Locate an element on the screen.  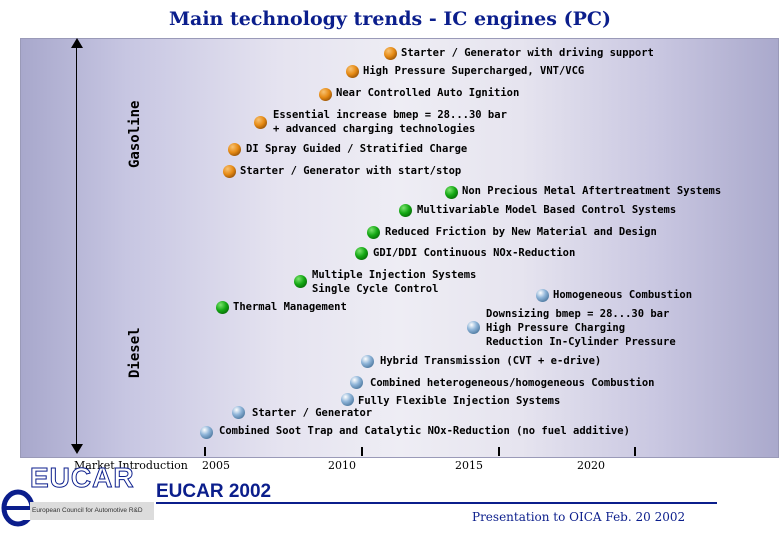
page-title: Main technology trends - IC engines (PC) is located at coordinates (390, 19).